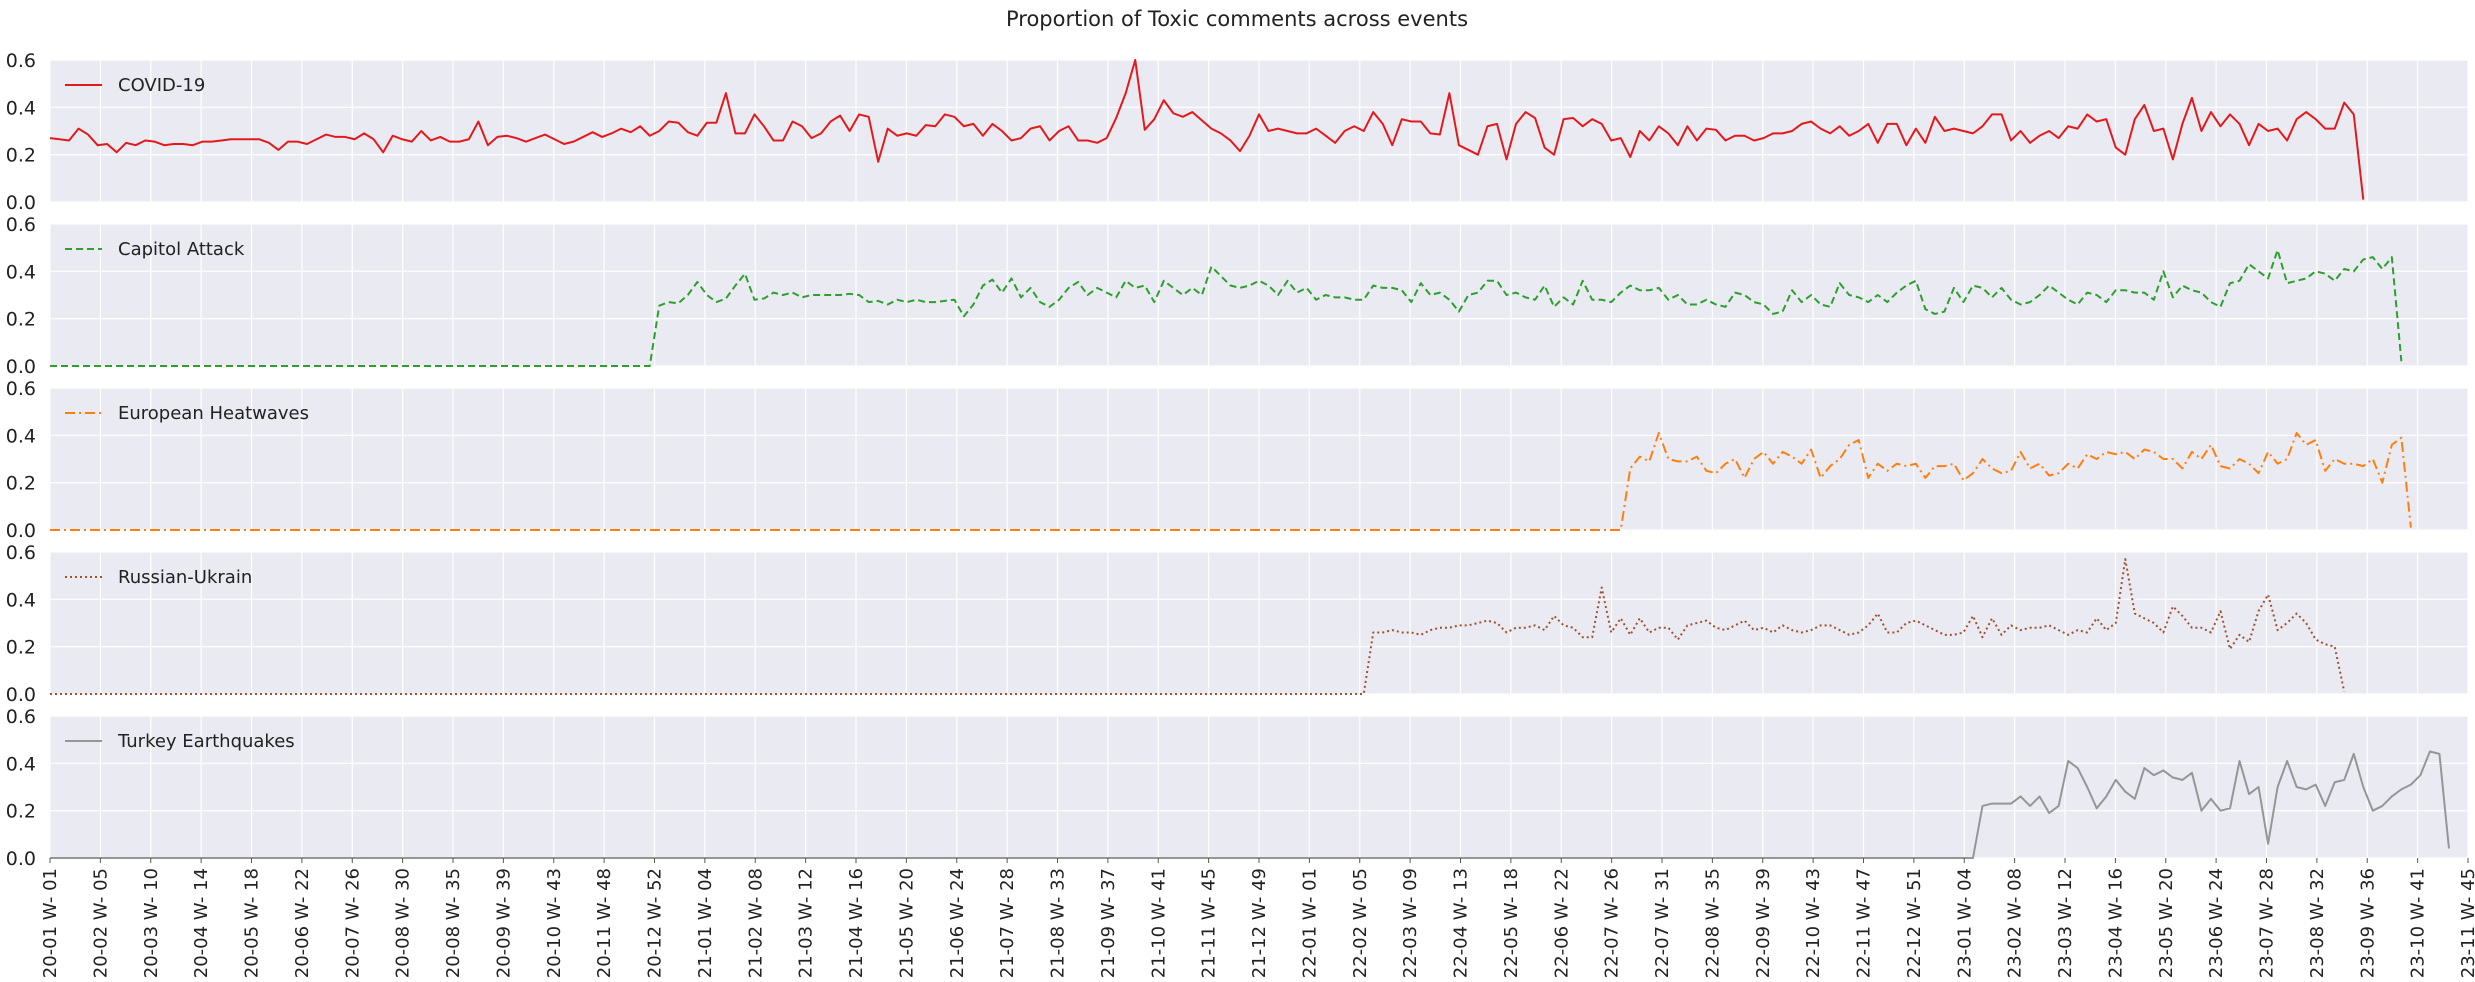 Image resolution: width=2475 pixels, height=982 pixels. What do you see at coordinates (1712, 923) in the screenshot?
I see `x-tick-label: 22-08 W- 35` at bounding box center [1712, 923].